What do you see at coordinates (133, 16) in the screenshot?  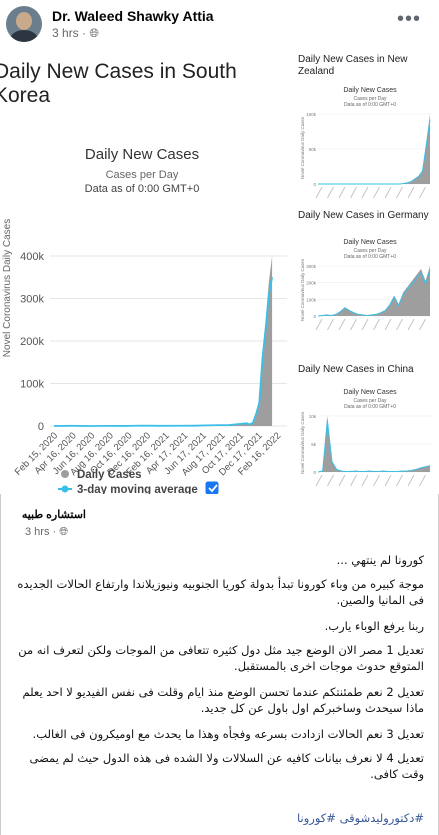 I see `author-name: Dr. Waleed Shawky Attia` at bounding box center [133, 16].